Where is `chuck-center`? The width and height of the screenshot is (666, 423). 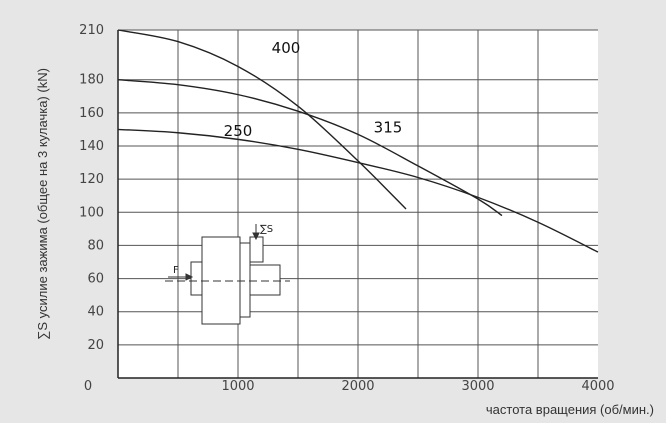 chuck-center is located at coordinates (245, 280).